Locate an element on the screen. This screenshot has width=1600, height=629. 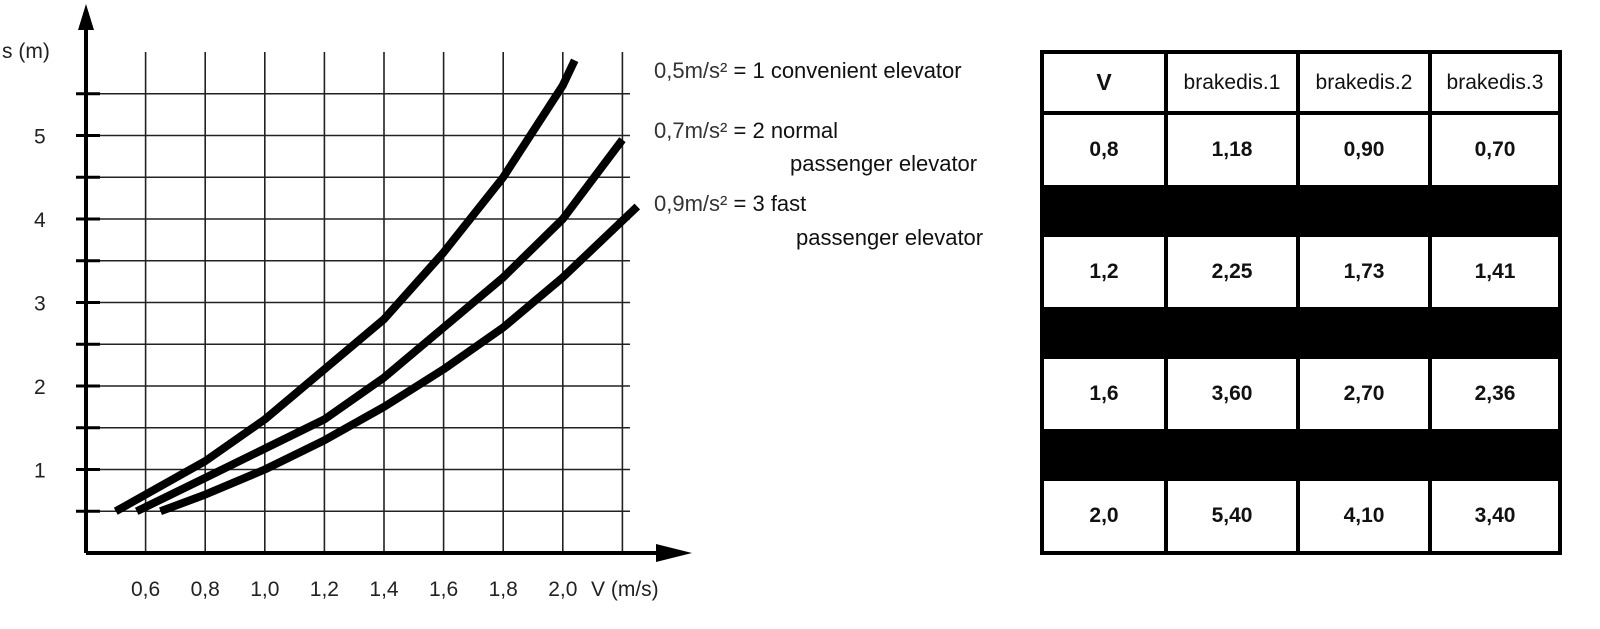
table-cell: 2,25 is located at coordinates (1232, 272).